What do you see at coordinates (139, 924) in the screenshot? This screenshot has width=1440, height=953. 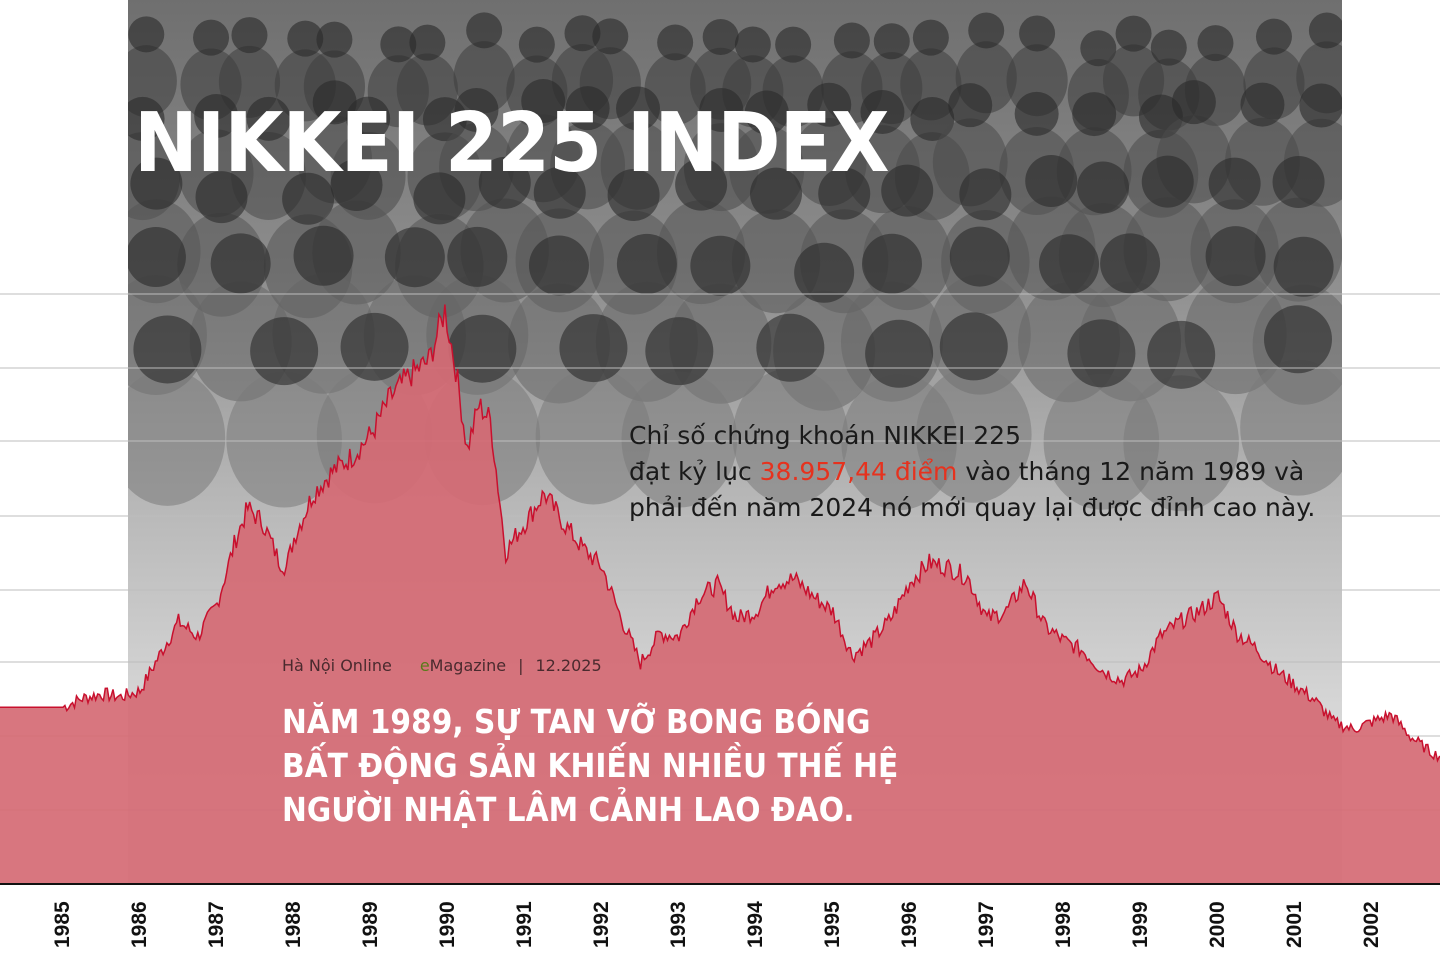 I see `x-tick-label-1986: 1986` at bounding box center [139, 924].